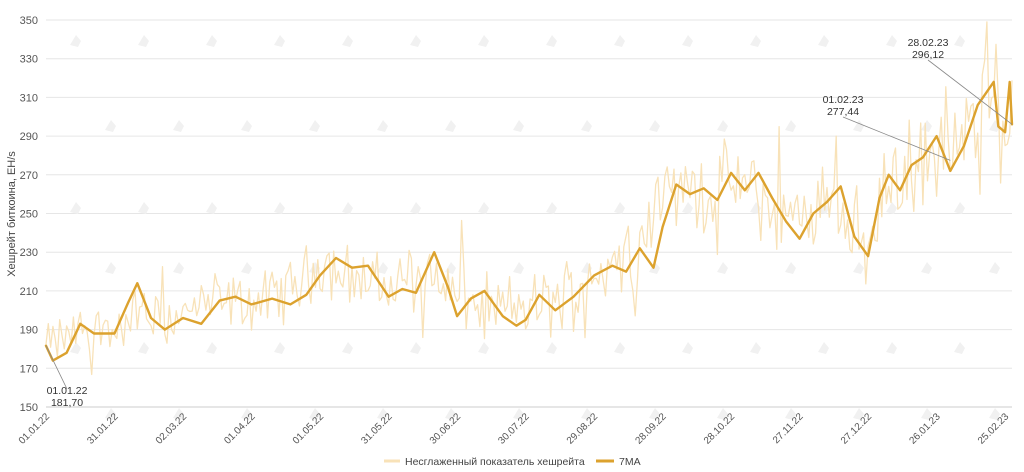 This screenshot has width=1024, height=472. Describe the element at coordinates (630, 462) in the screenshot. I see `legend-label-ma: 7MA` at that location.